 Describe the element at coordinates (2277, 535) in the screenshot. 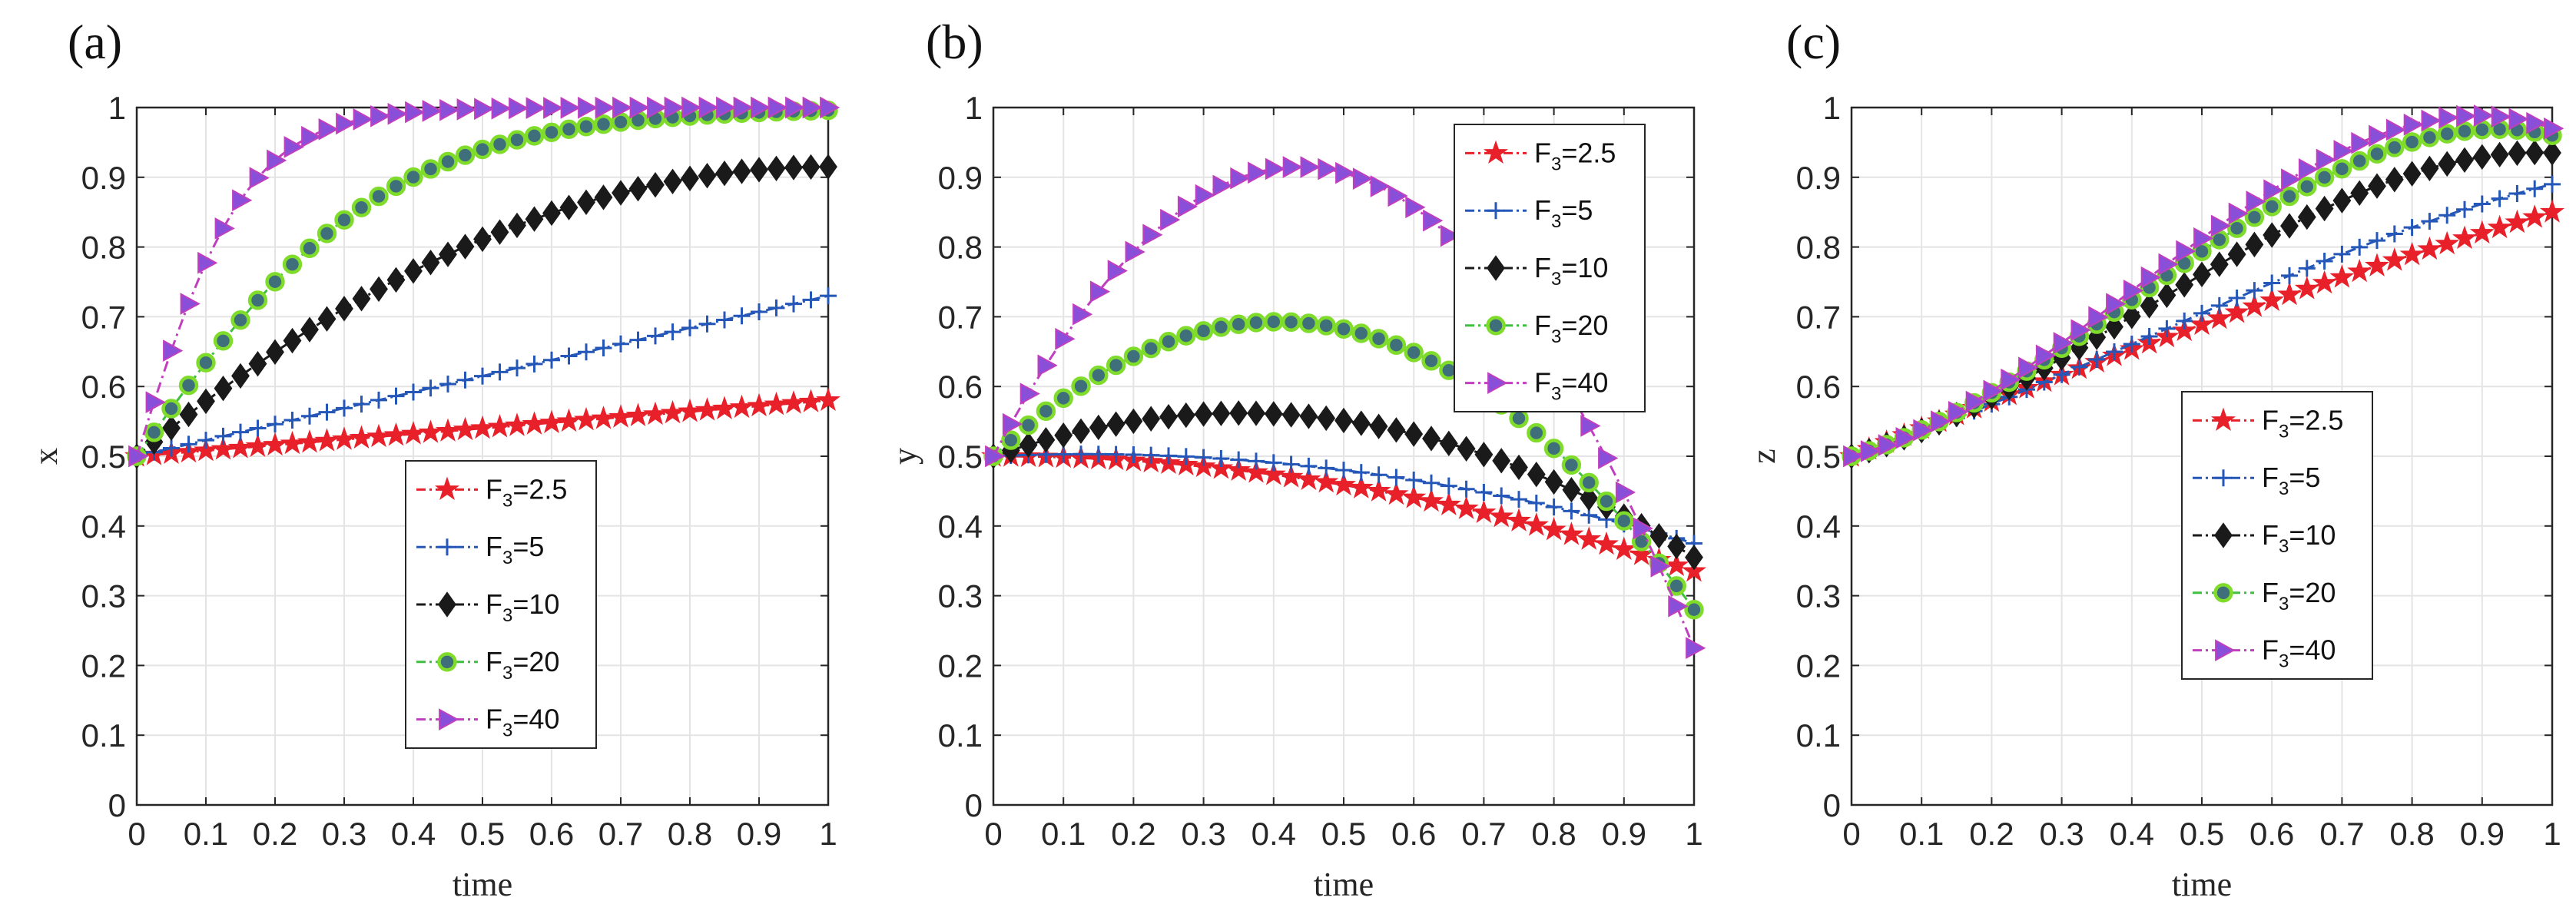

I see `legend-box` at that location.